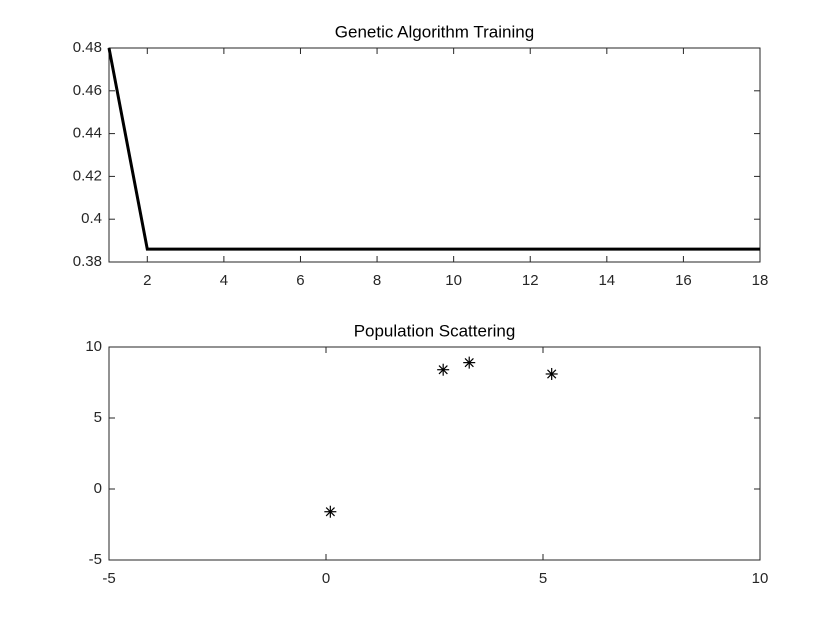 This screenshot has height=630, width=840. What do you see at coordinates (93, 346) in the screenshot?
I see `y-tick-label: 10` at bounding box center [93, 346].